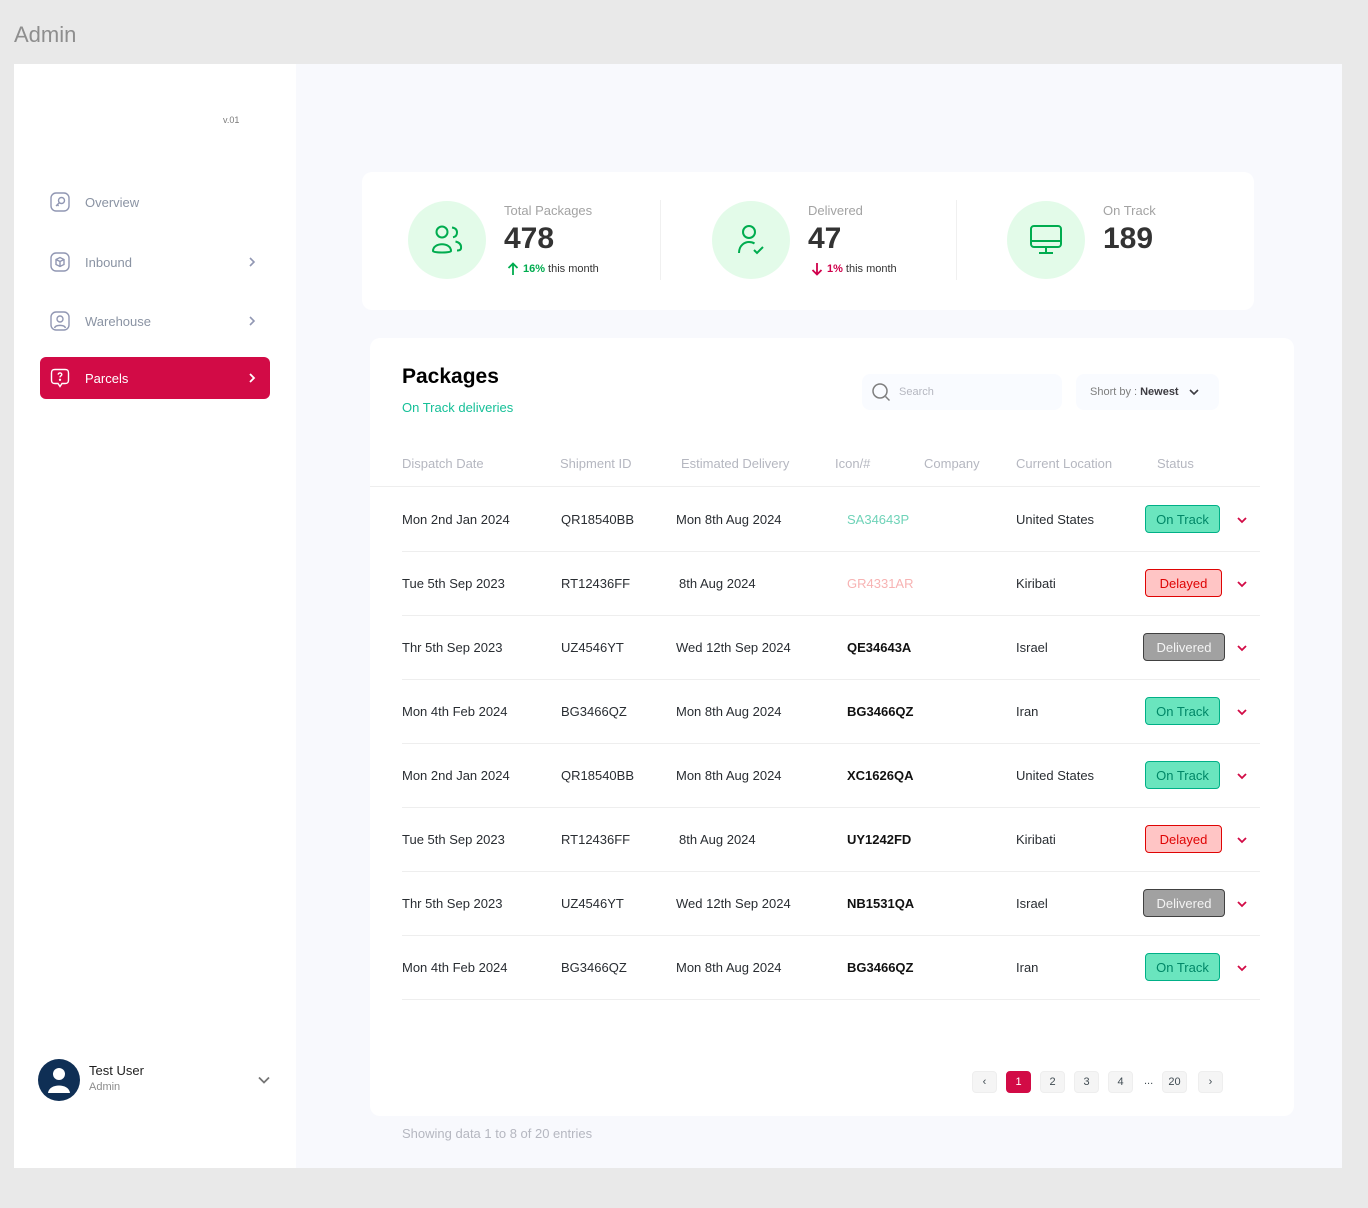 Image resolution: width=1368 pixels, height=1208 pixels. Describe the element at coordinates (835, 269) in the screenshot. I see `trend-percent: 1%` at that location.